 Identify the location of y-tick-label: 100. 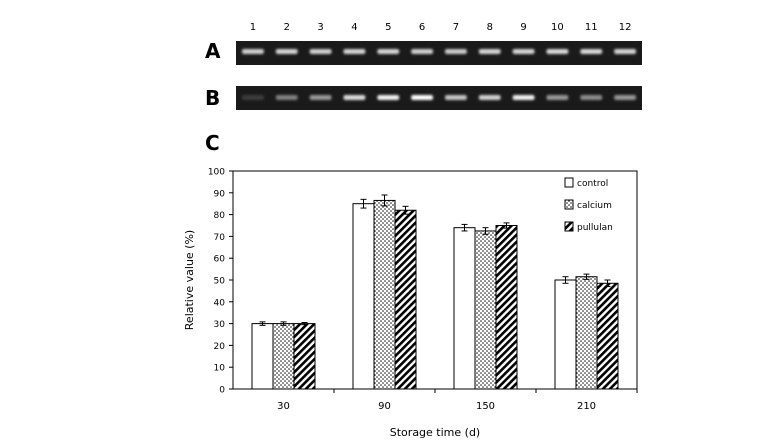
(216, 173).